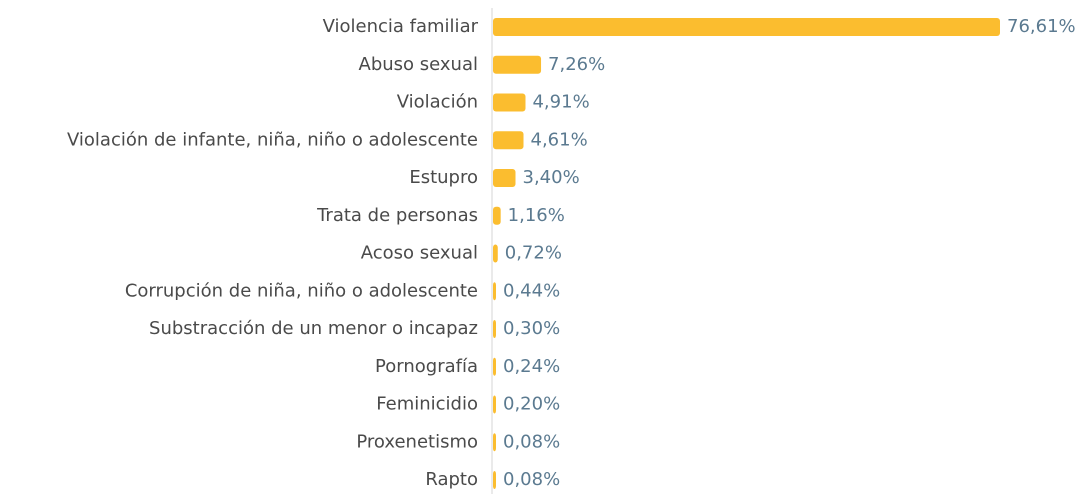 The image size is (1092, 498). What do you see at coordinates (1041, 26) in the screenshot?
I see `value-label: 76,61%` at bounding box center [1041, 26].